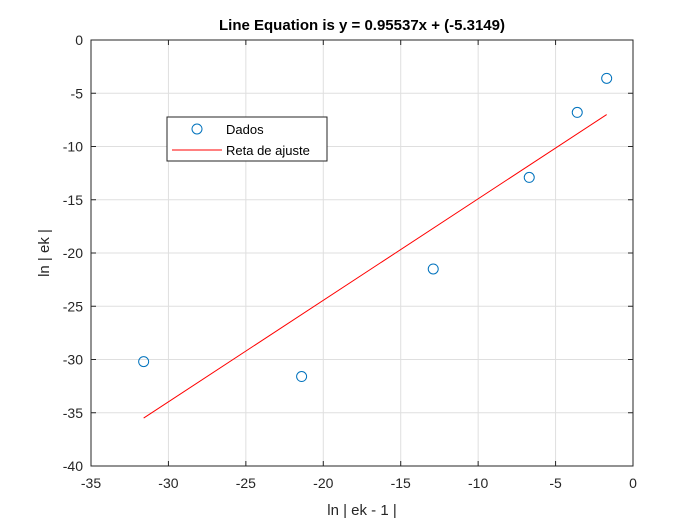  What do you see at coordinates (91, 483) in the screenshot?
I see `x-tick-label: -35` at bounding box center [91, 483].